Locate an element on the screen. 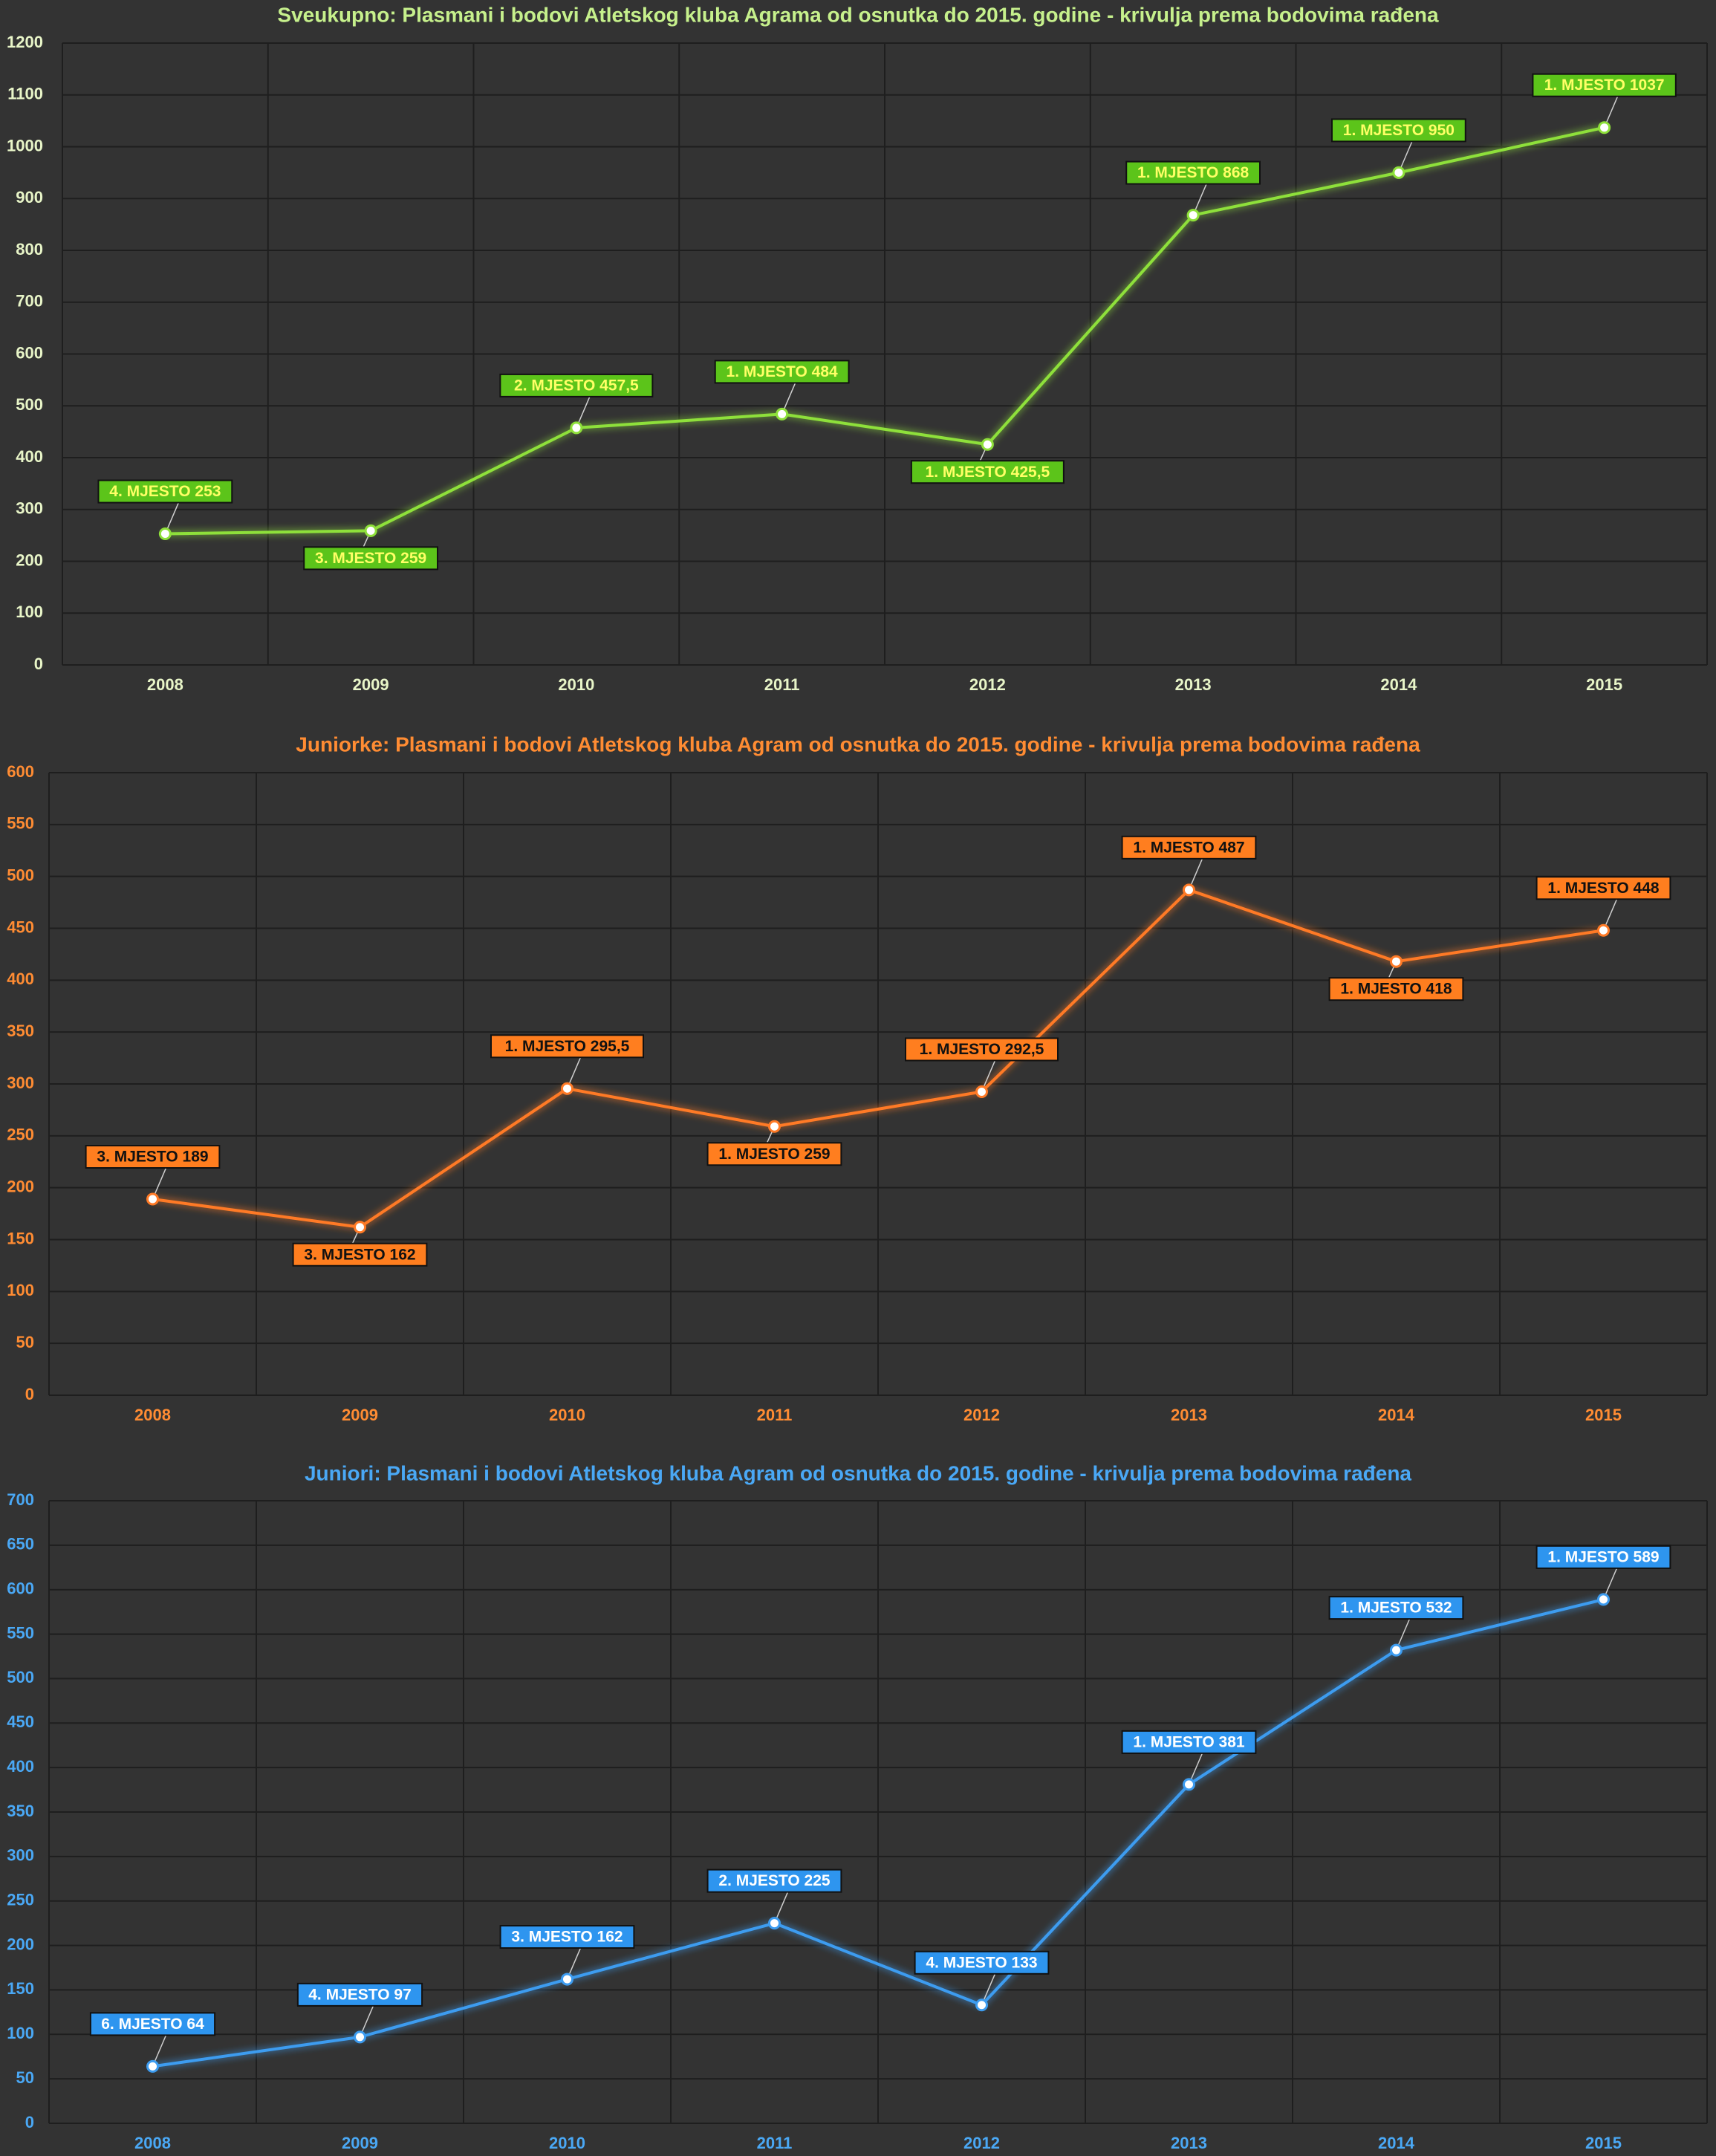 The width and height of the screenshot is (1716, 2156). y-tick-label: 700 is located at coordinates (30, 301).